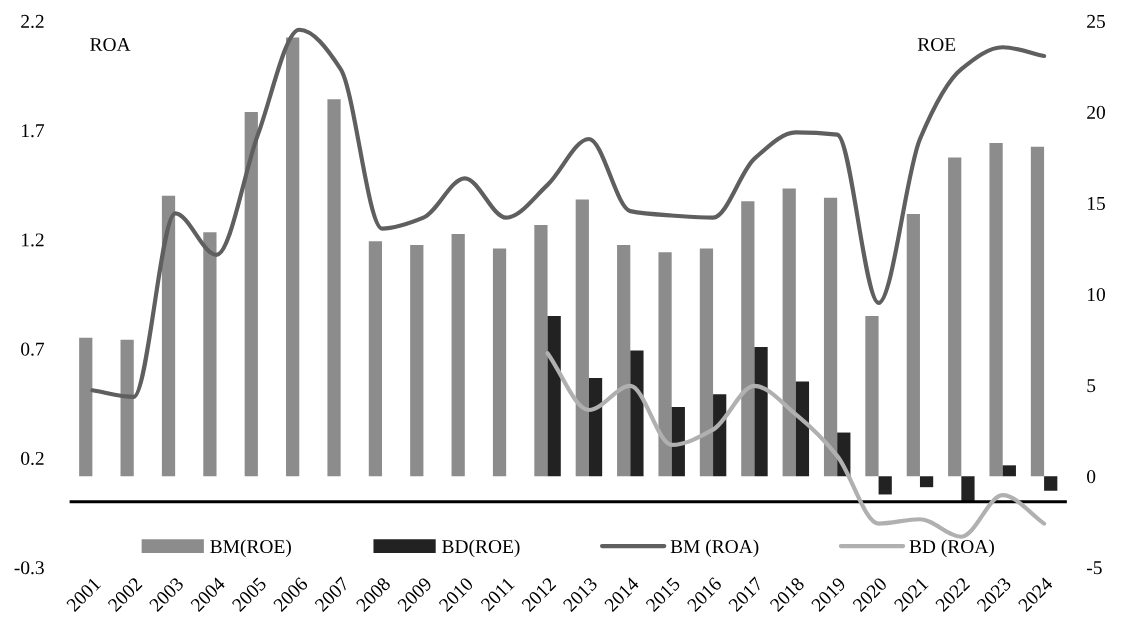  I want to click on y-tick-label: 0.7, so click(33, 349).